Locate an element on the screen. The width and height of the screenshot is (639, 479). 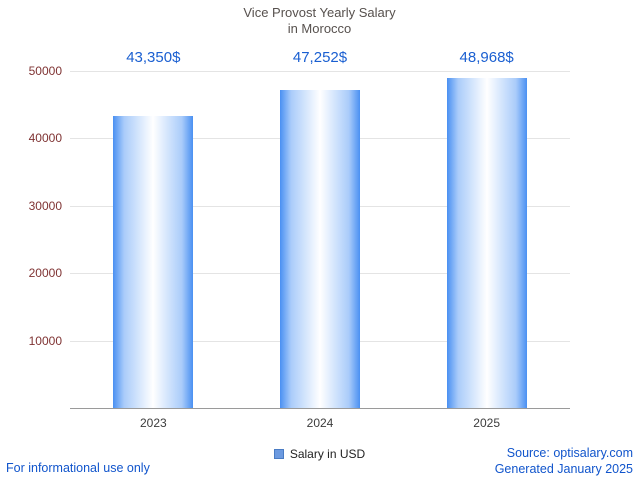
y-axis-tick-label: 20000 is located at coordinates (45, 273).